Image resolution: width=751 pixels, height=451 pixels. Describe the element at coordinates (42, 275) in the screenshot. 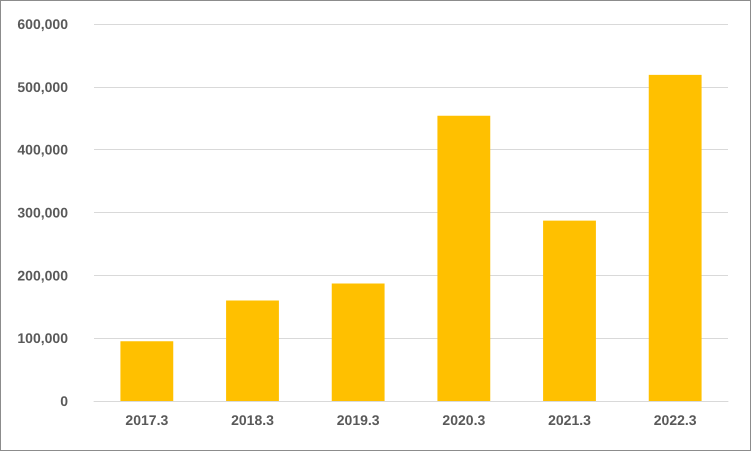

I see `y-tick-label: 200,000` at that location.